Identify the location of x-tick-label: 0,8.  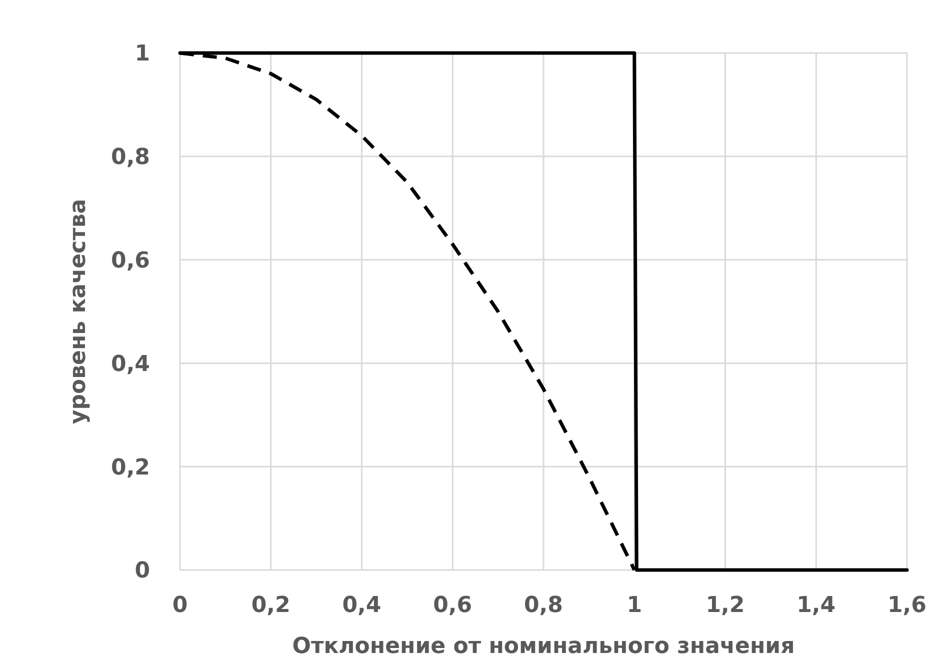
(543, 605).